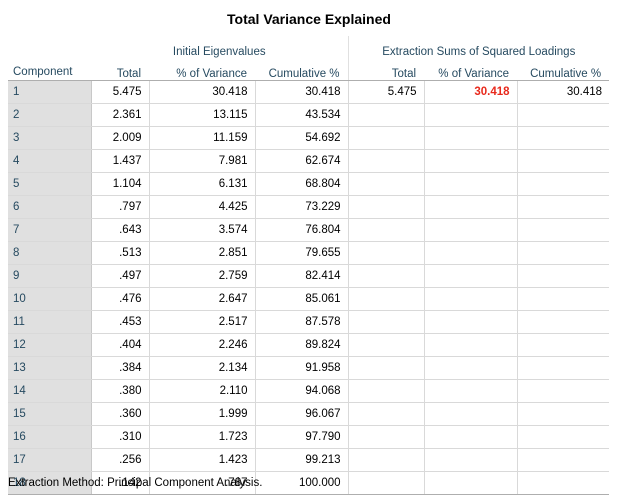 This screenshot has height=495, width=618. I want to click on table-row: 17.256 1.423 99.213, so click(309, 460).